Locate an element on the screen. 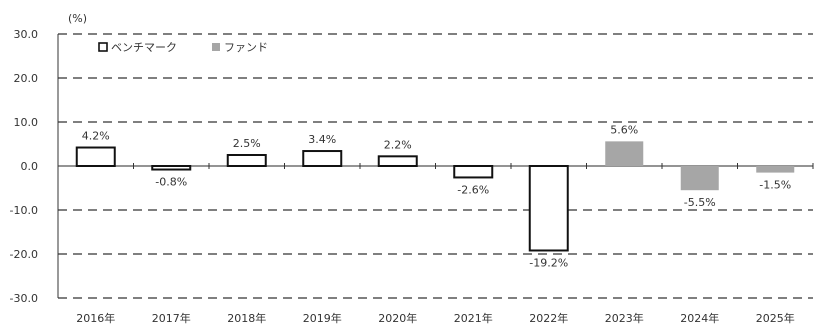 The image size is (819, 327). x-tick-label: 2023年 is located at coordinates (624, 318).